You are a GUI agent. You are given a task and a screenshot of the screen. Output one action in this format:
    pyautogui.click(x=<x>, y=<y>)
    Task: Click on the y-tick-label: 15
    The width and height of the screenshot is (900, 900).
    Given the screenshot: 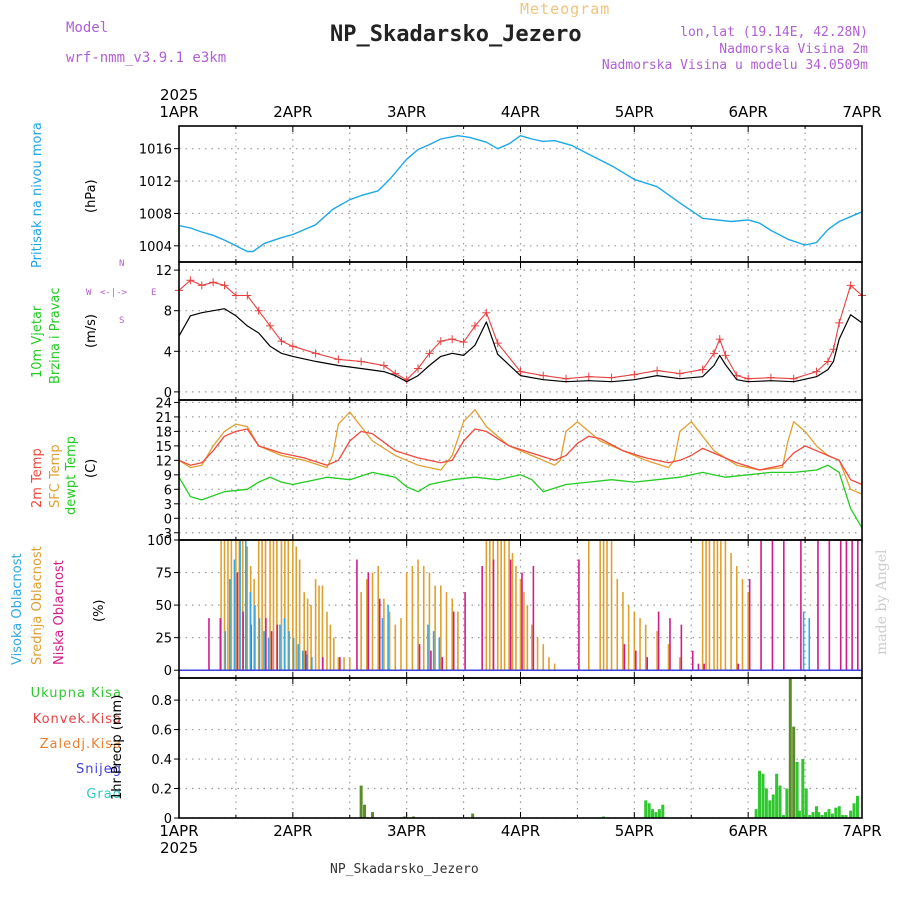 What is the action you would take?
    pyautogui.click(x=163, y=447)
    